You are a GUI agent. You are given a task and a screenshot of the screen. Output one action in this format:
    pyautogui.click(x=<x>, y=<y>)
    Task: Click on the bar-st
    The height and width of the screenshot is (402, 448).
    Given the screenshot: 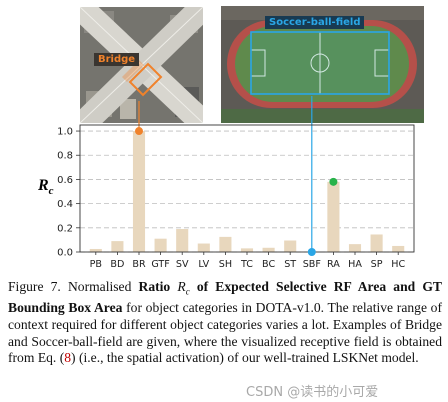 What is the action you would take?
    pyautogui.click(x=290, y=246)
    